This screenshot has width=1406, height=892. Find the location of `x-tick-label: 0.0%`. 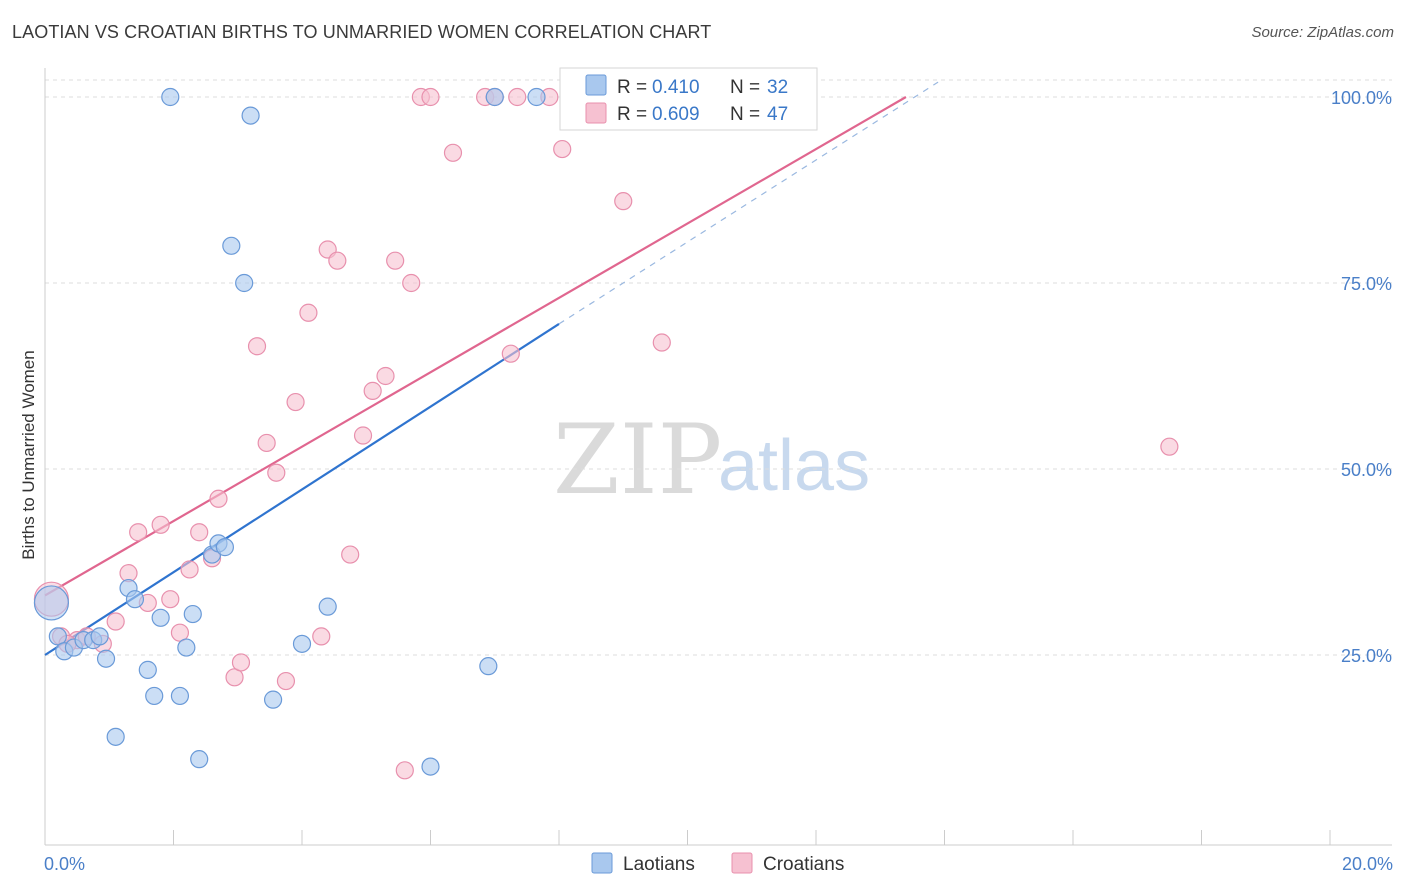

x-tick-label: 0.0% is located at coordinates (64, 864).